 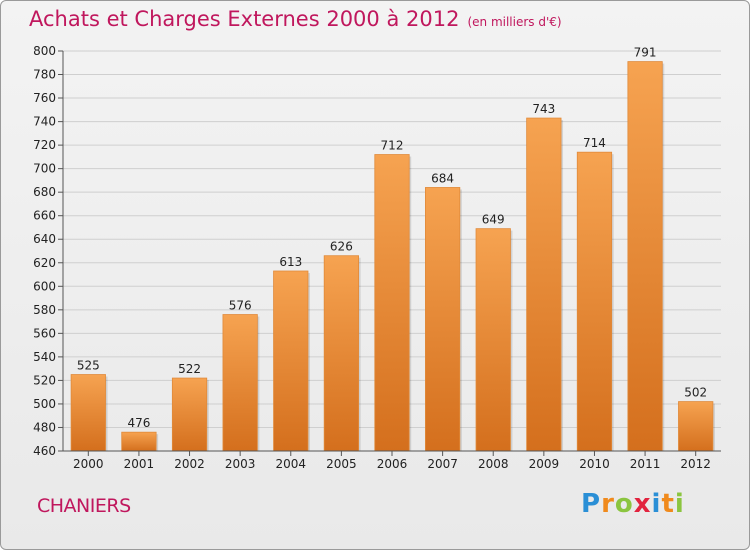 I want to click on data-label: 613, so click(x=290, y=262).